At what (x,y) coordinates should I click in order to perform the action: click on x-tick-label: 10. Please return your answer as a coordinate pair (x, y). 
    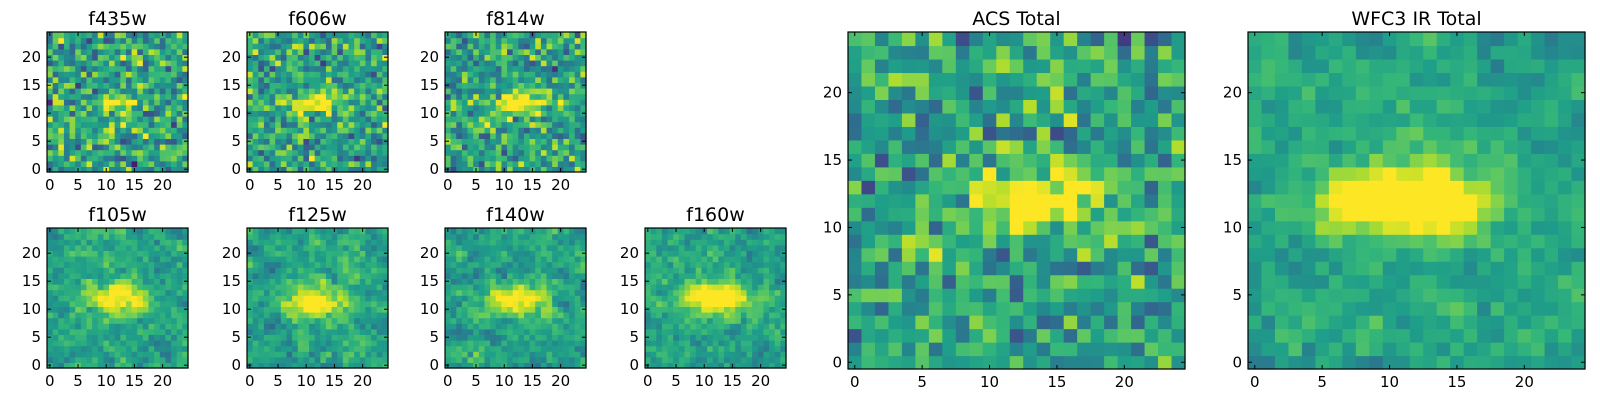
    Looking at the image, I should click on (306, 381).